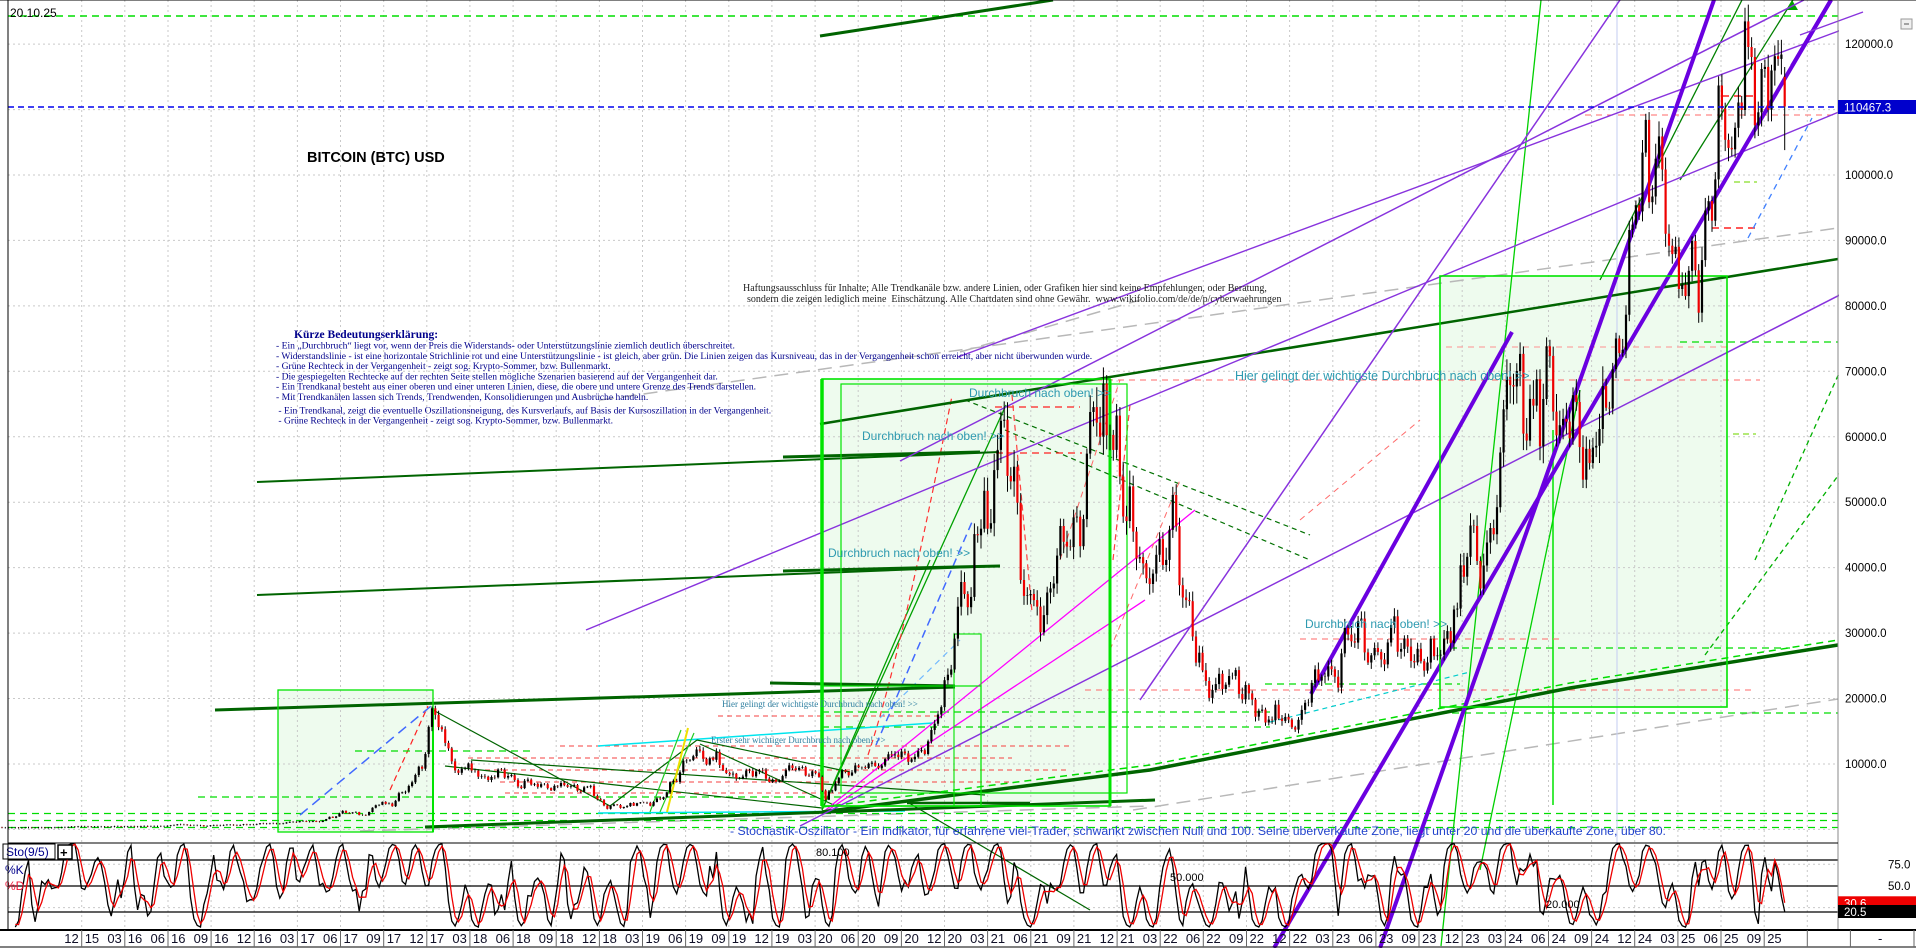  What do you see at coordinates (1866, 241) in the screenshot?
I see `svg-text: 90000.0` at bounding box center [1866, 241].